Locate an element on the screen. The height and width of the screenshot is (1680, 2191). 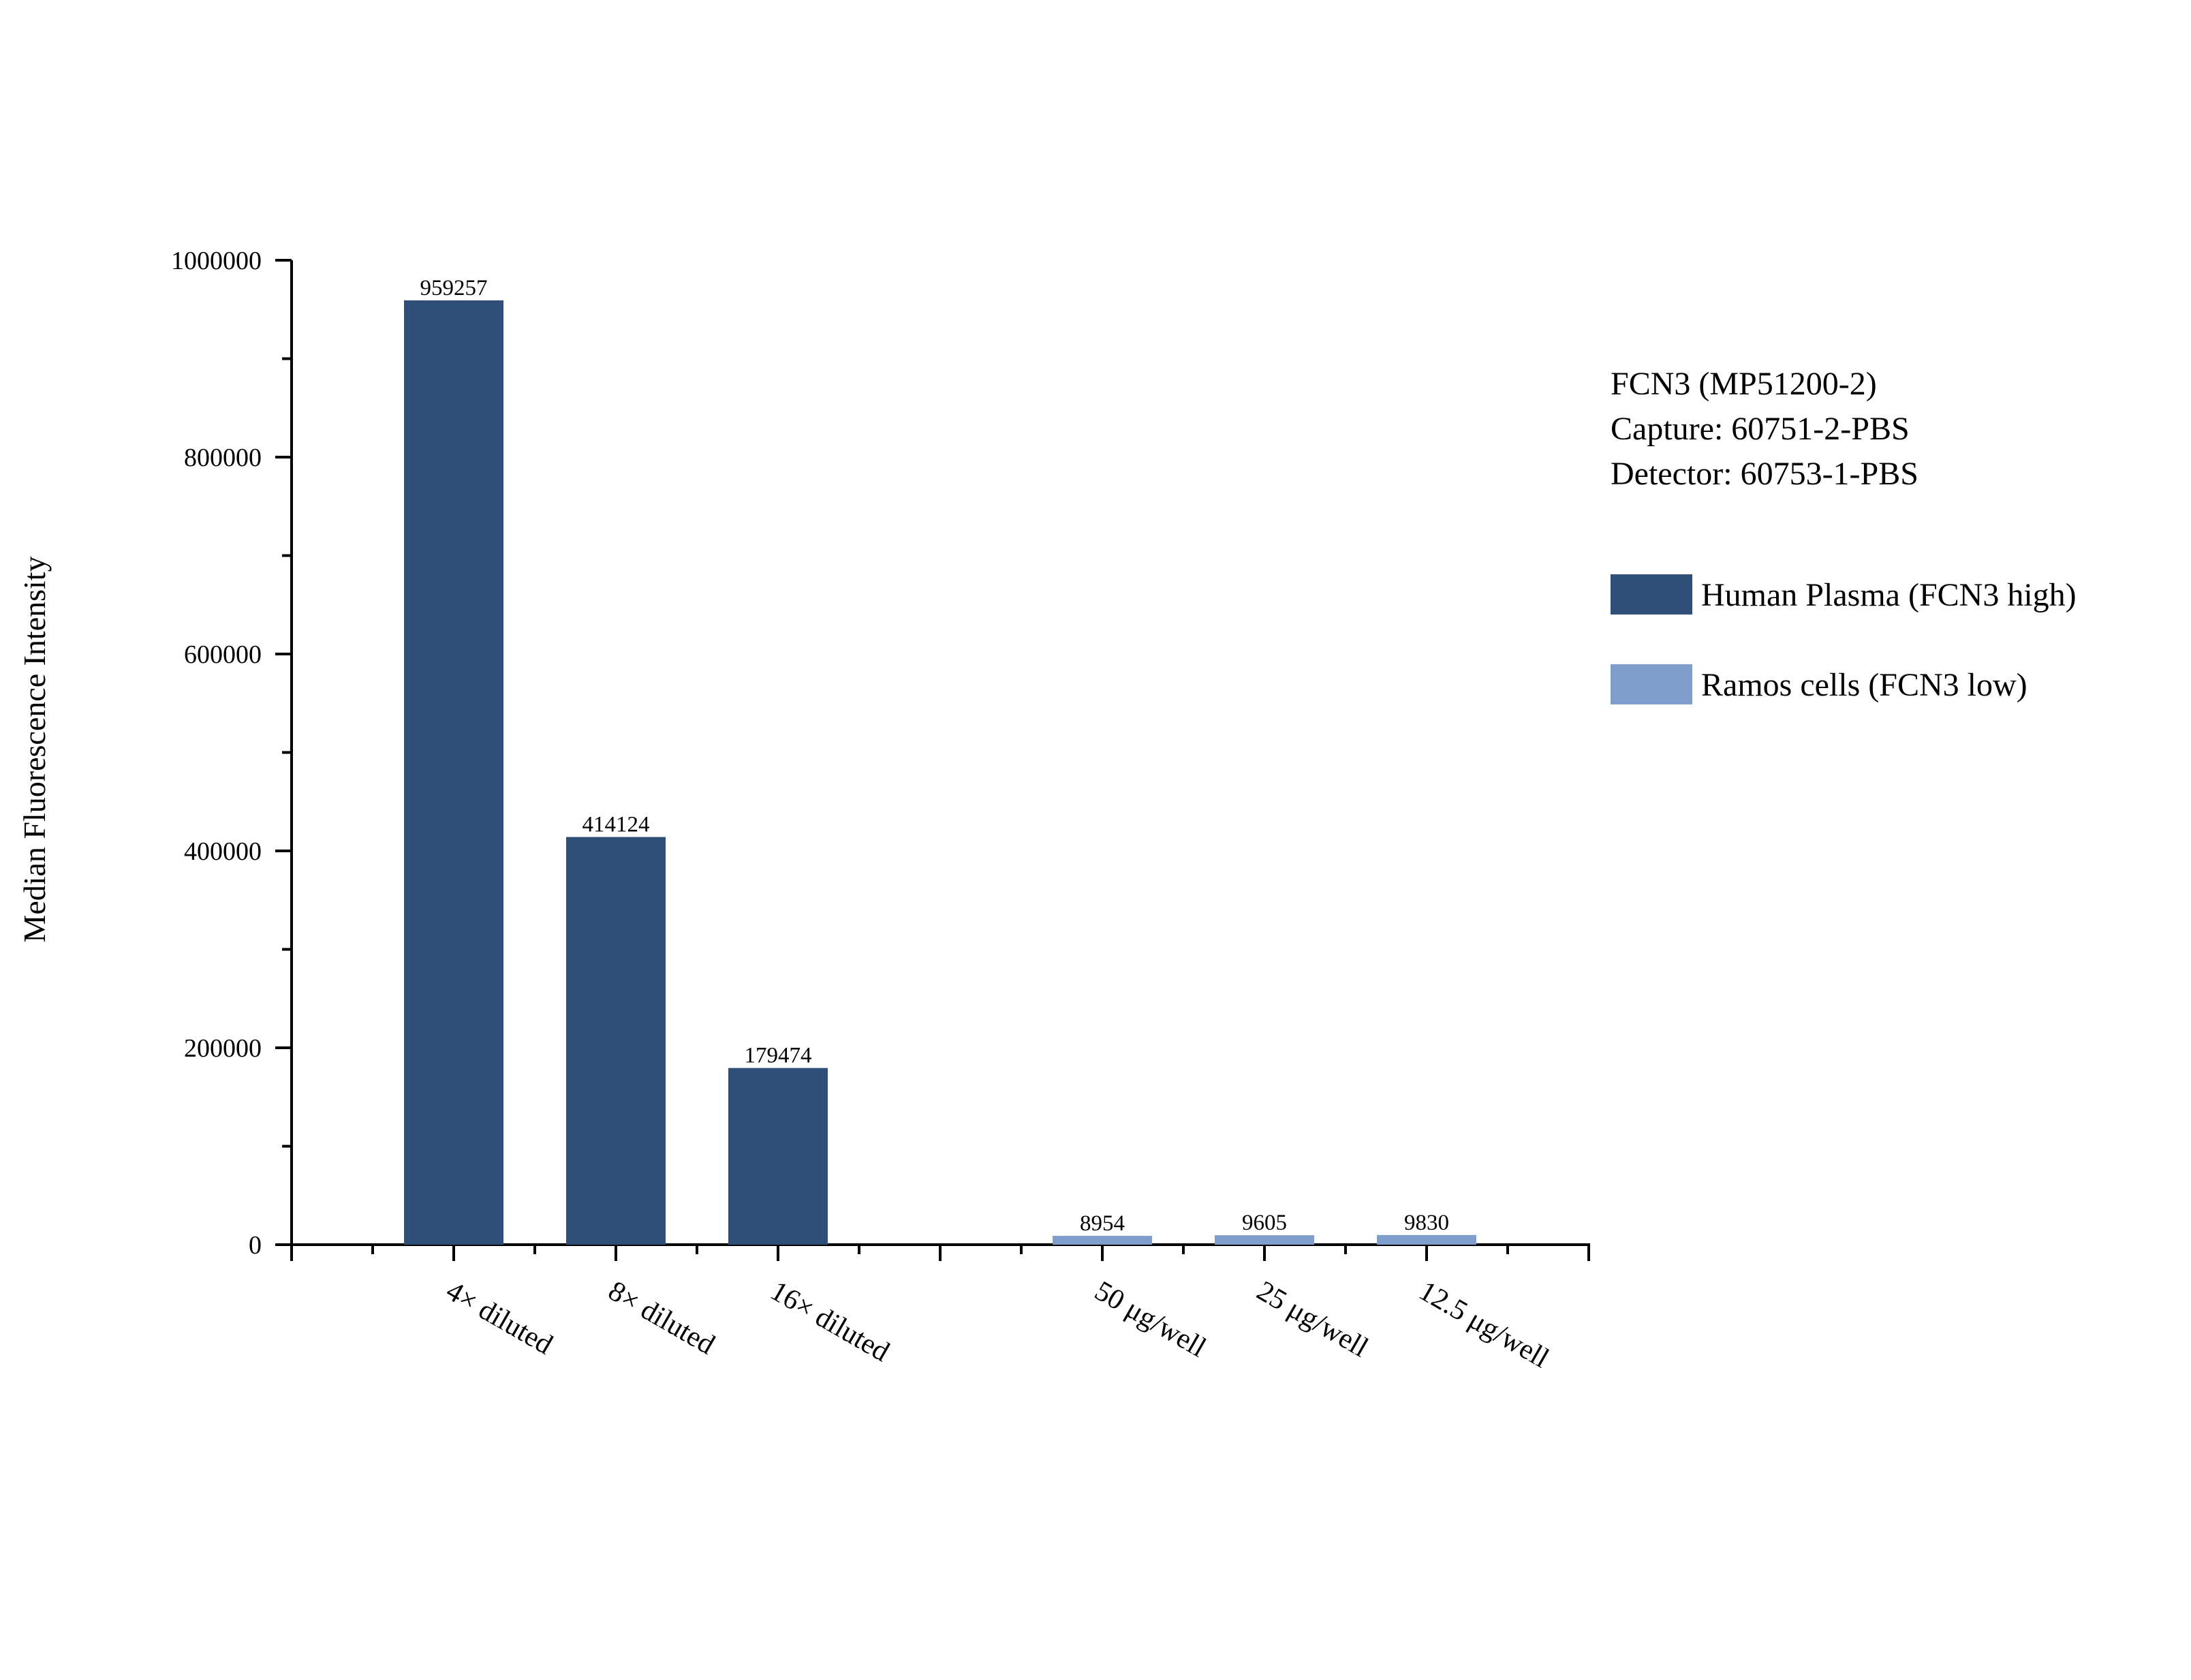
legend-swatch-human-plasma is located at coordinates (1651, 594).